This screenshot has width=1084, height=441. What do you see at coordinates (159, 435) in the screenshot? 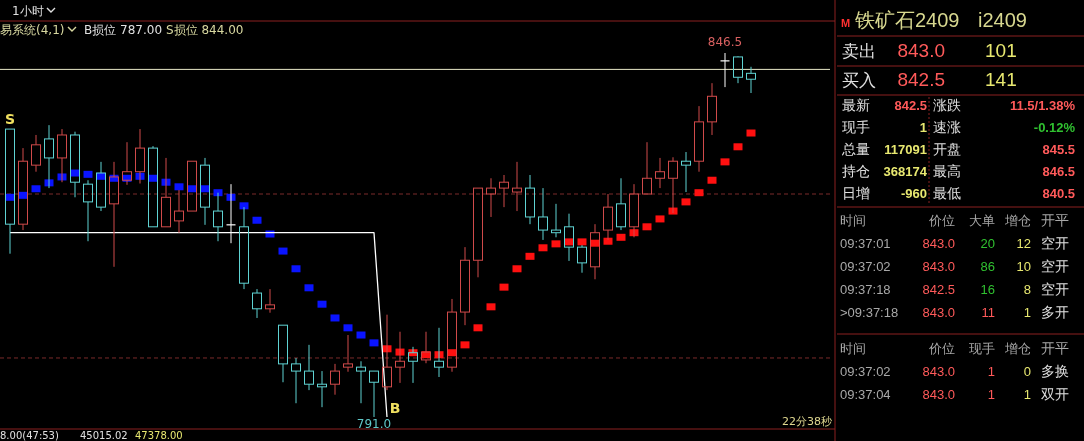
I see `text: 47378.00` at bounding box center [159, 435].